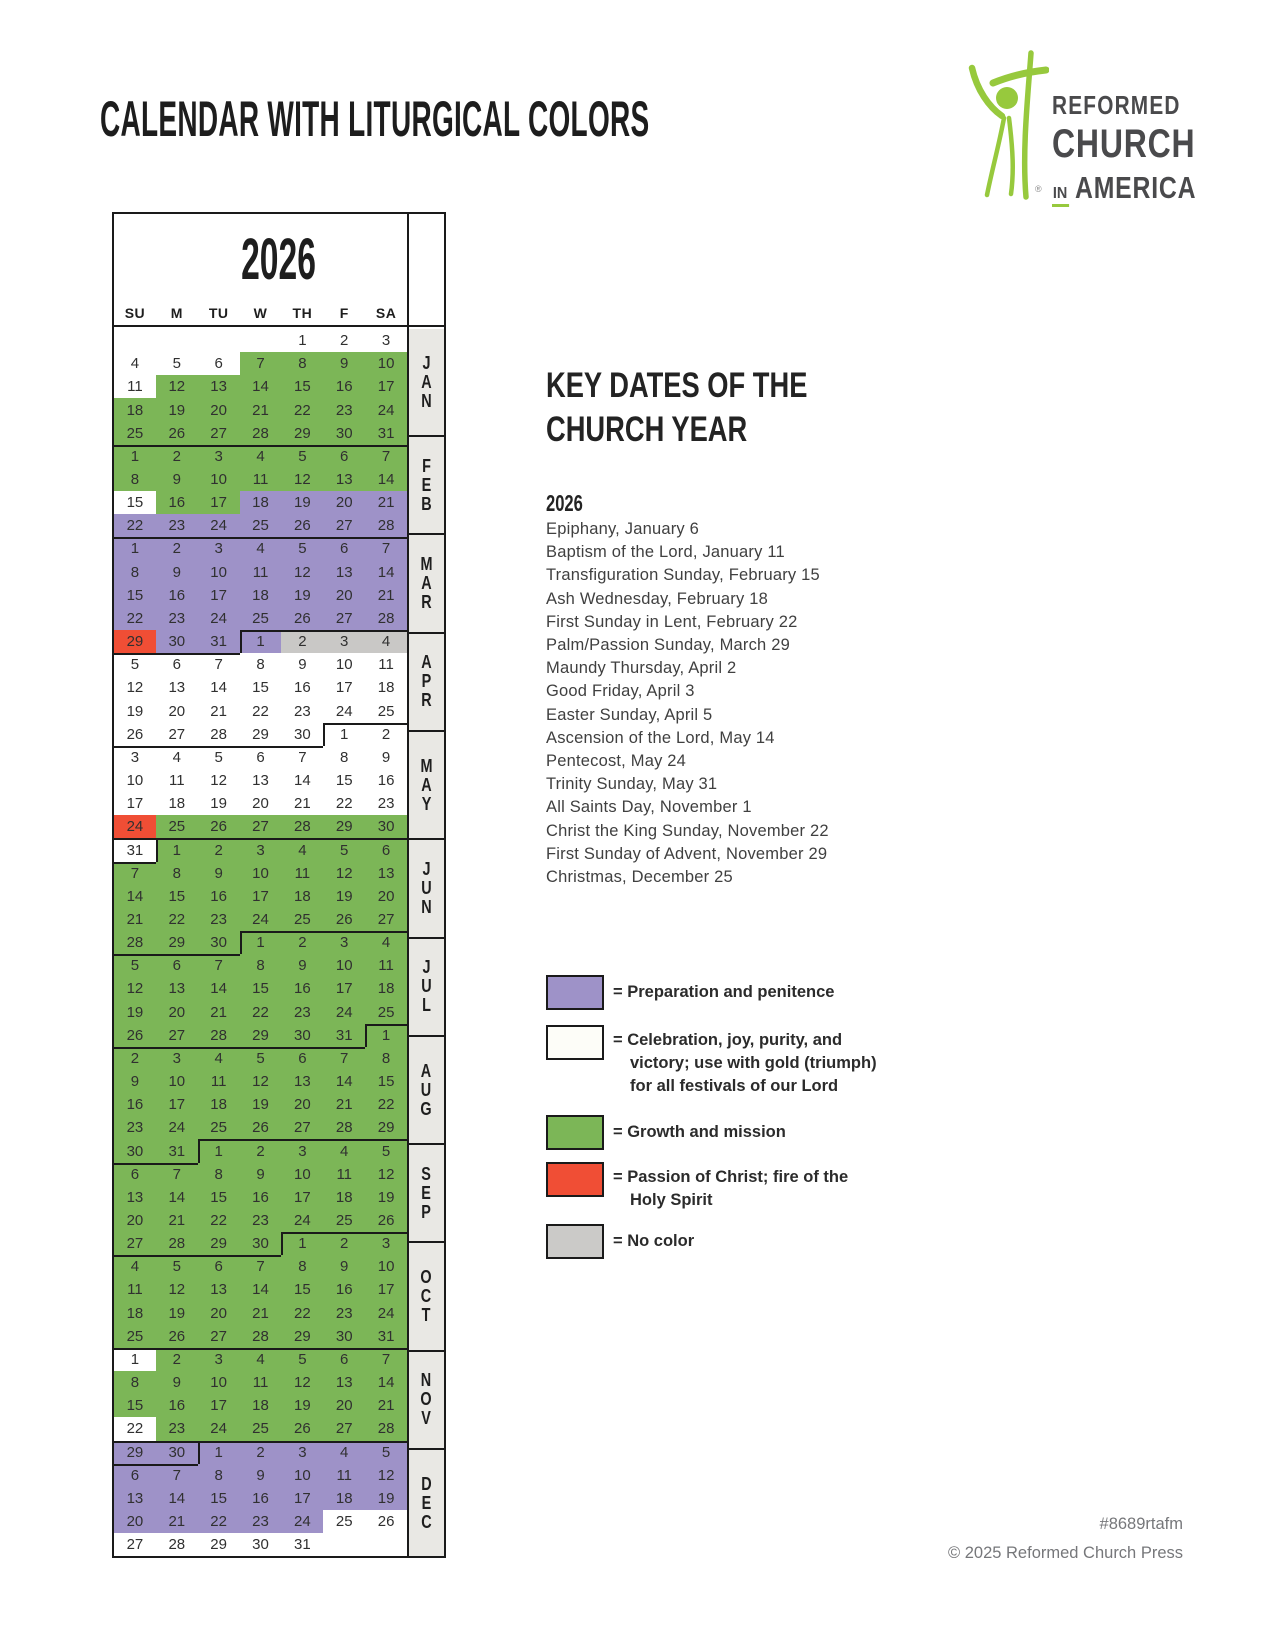 The width and height of the screenshot is (1278, 1650). I want to click on key-dates-heading-line2: CHURCH YEAR, so click(647, 429).